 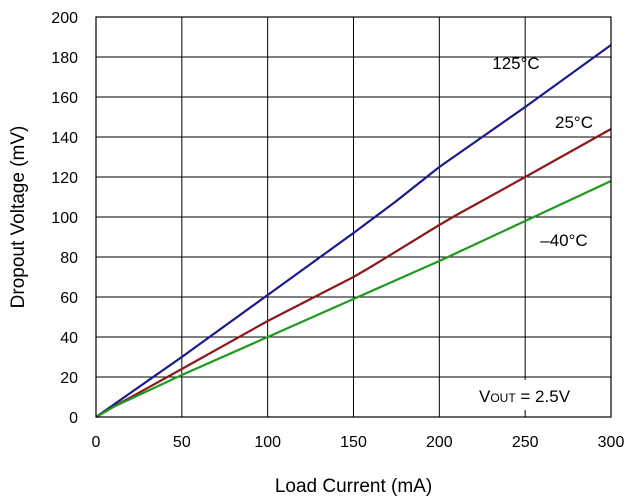 I want to click on annotation-box, so click(x=537, y=395).